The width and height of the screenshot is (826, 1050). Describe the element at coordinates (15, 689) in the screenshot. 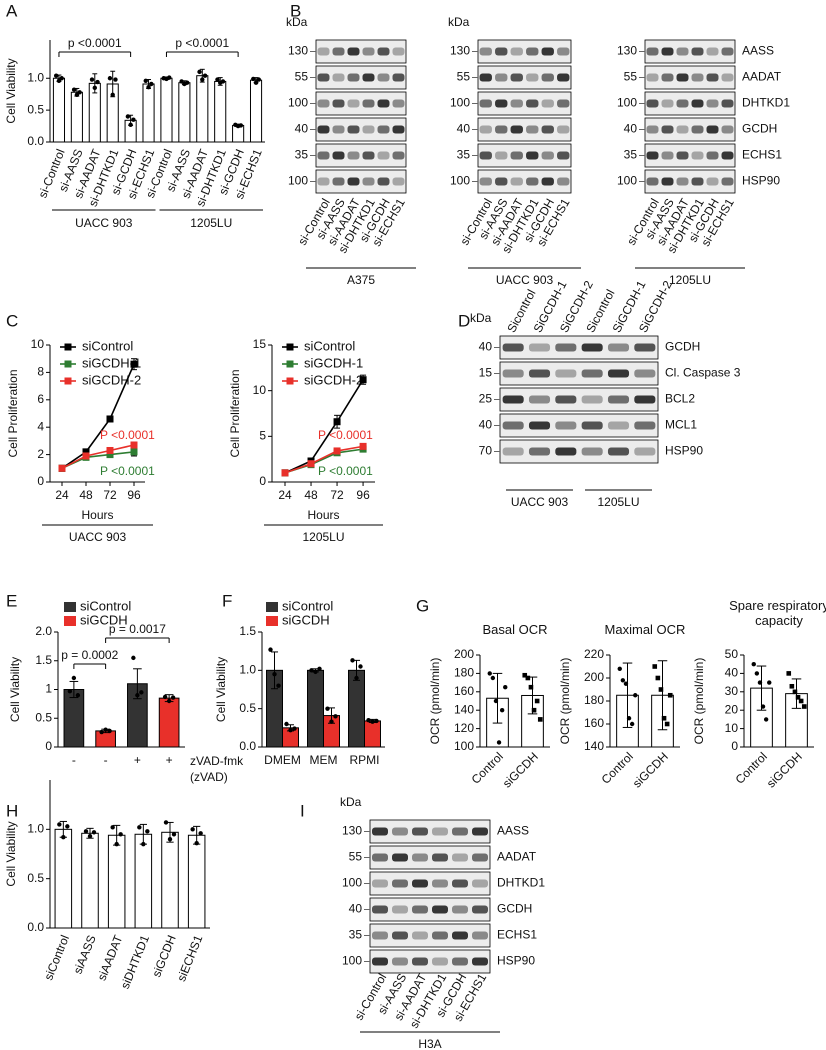

I see `y-axis-label: Cell Viability` at that location.